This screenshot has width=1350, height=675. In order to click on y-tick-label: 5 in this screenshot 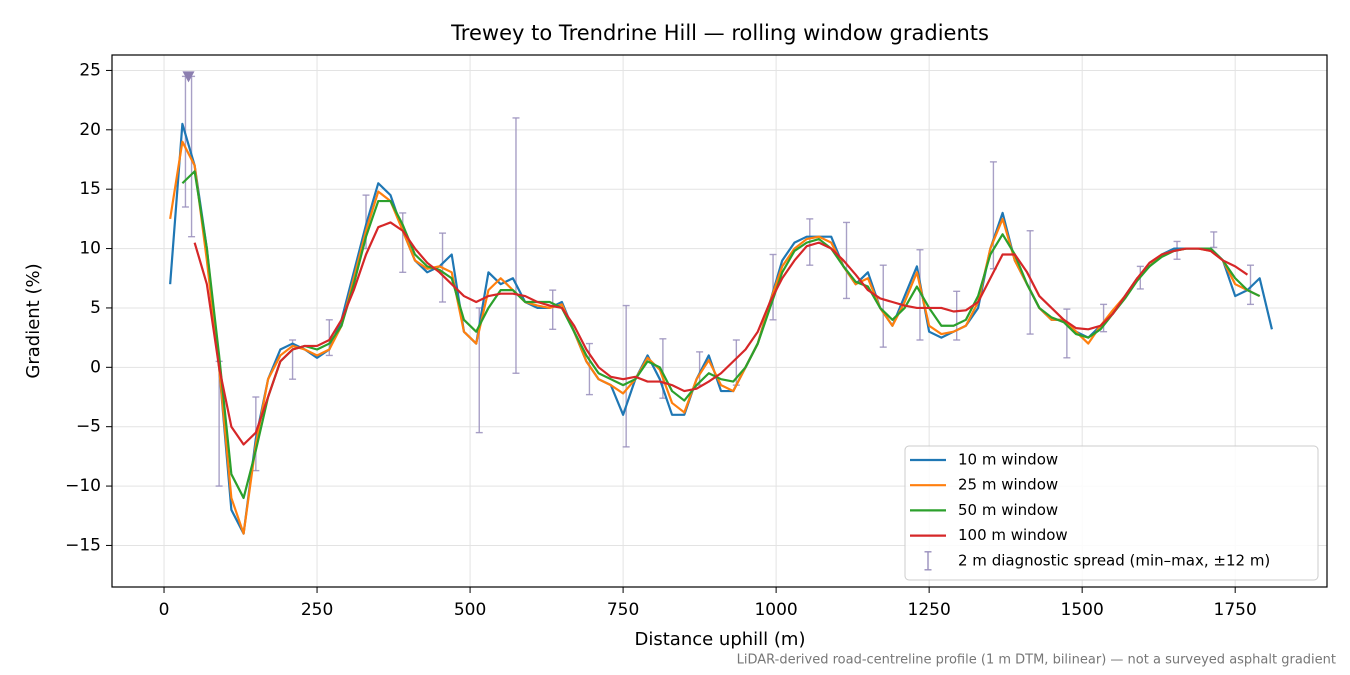, I will do `click(95, 308)`.